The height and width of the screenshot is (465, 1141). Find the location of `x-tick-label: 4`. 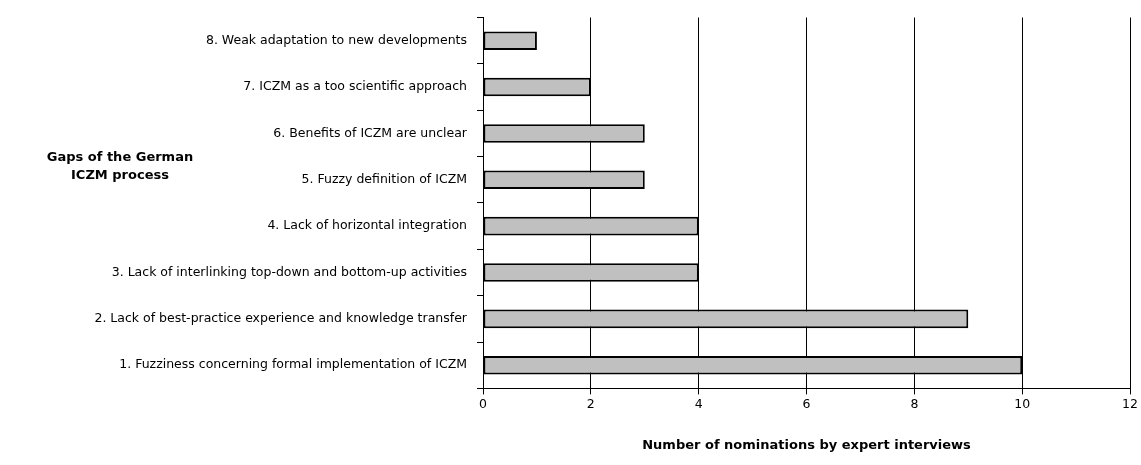

x-tick-label: 4 is located at coordinates (698, 404).